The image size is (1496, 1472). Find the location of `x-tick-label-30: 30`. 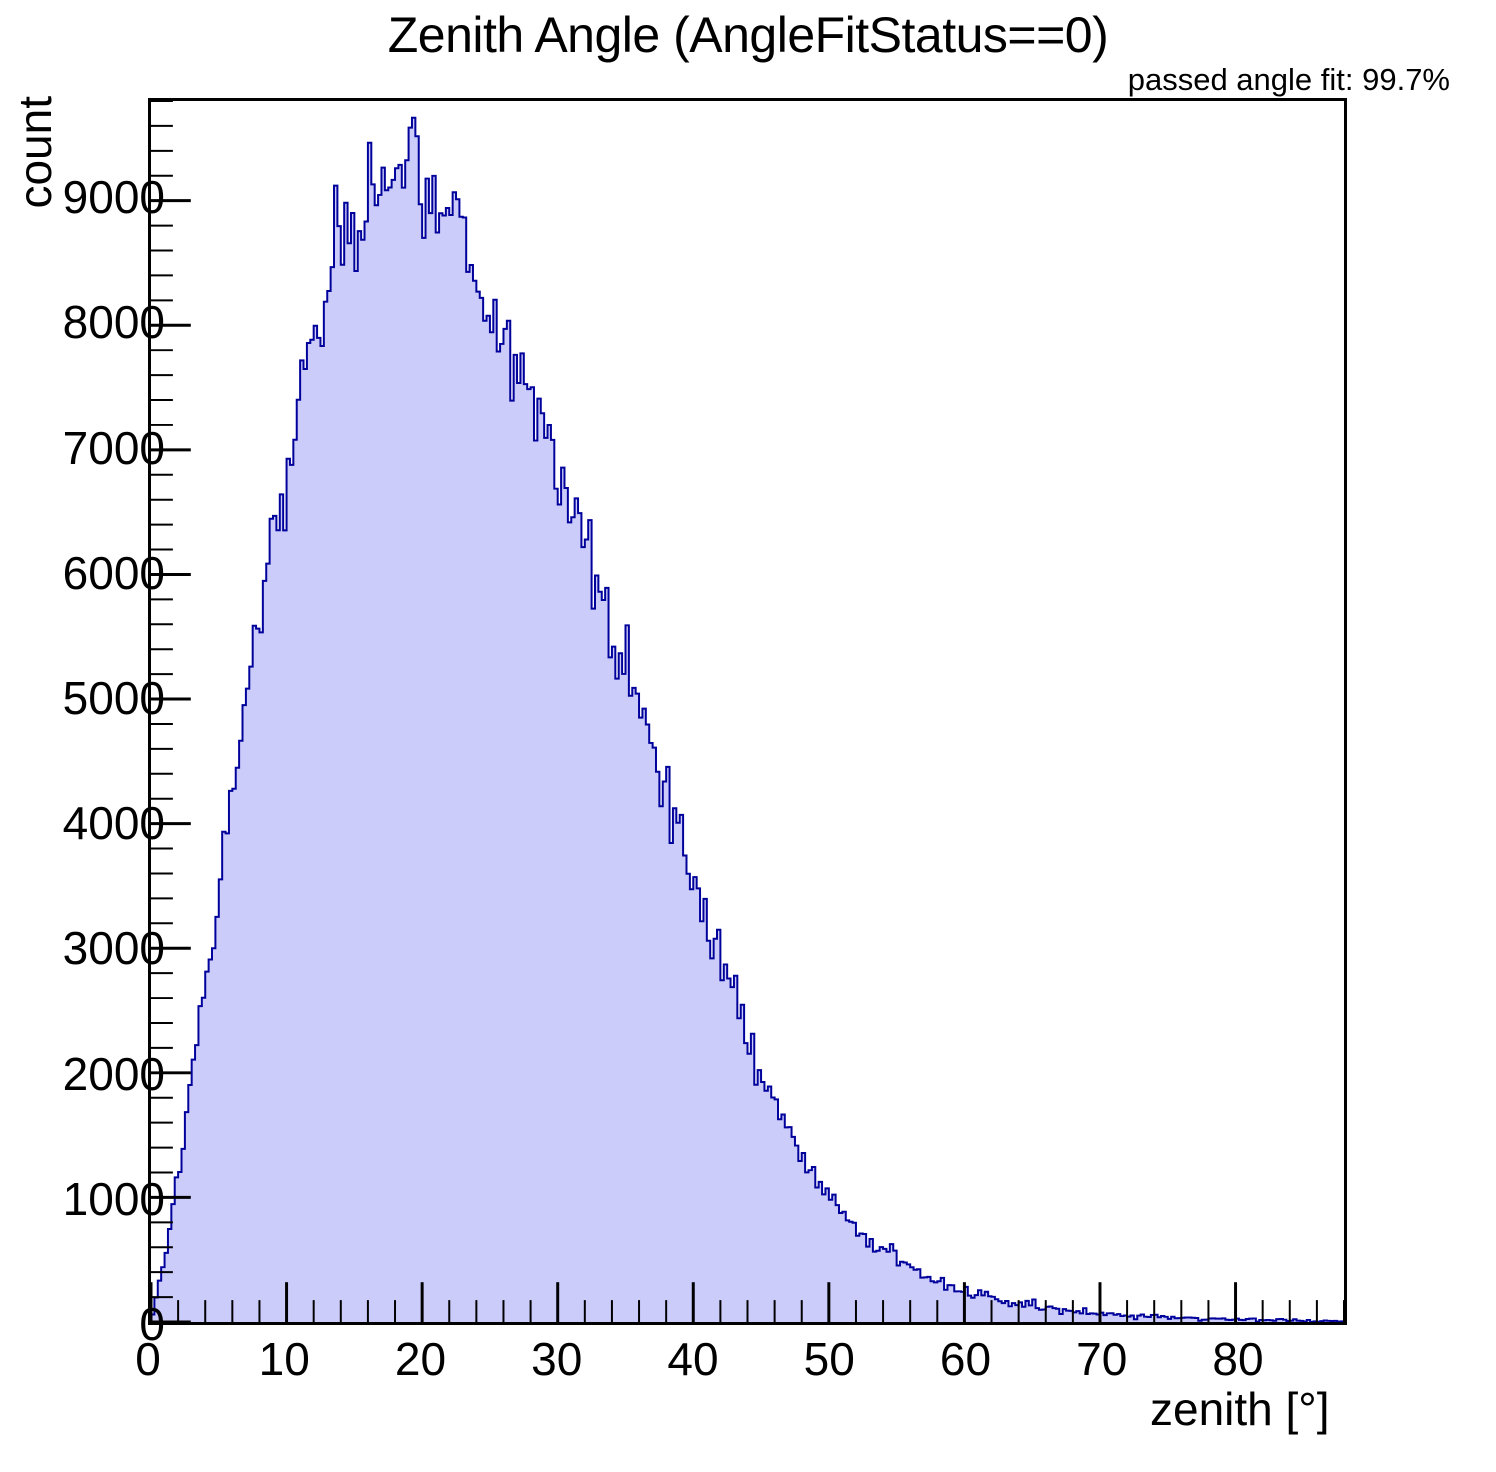

x-tick-label-30: 30 is located at coordinates (557, 1359).